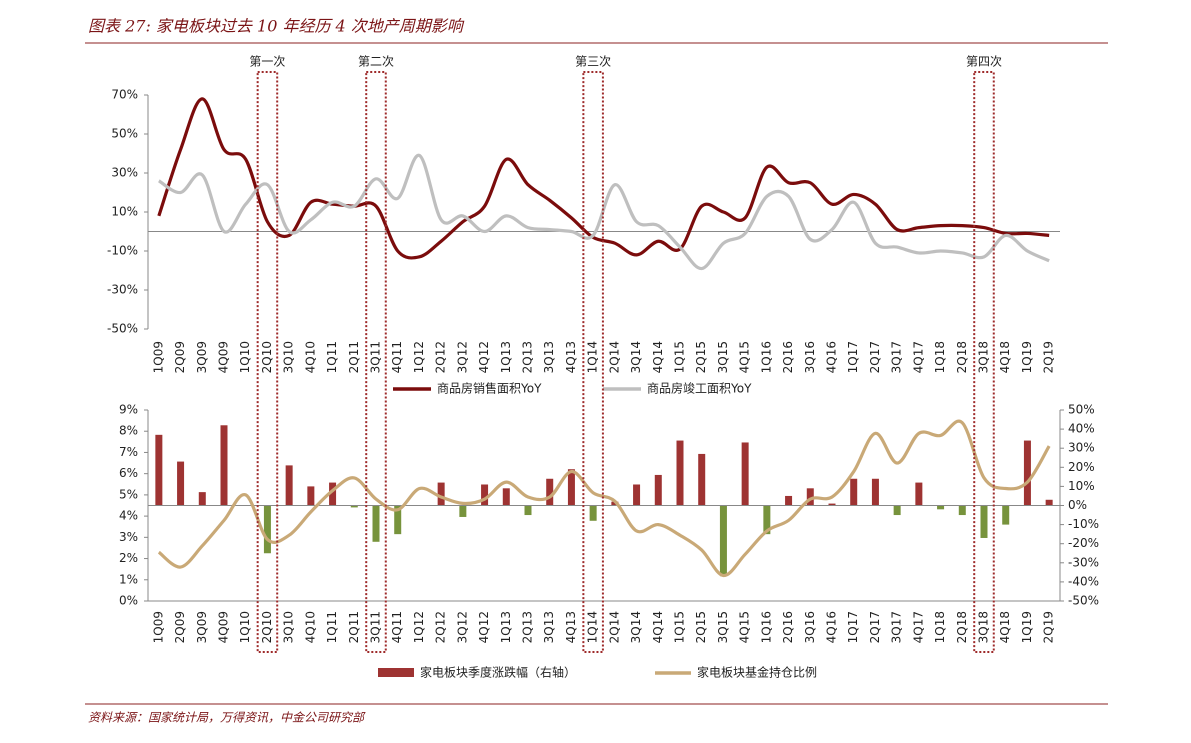  I want to click on x-tick-label: 2Q09, so click(180, 627).